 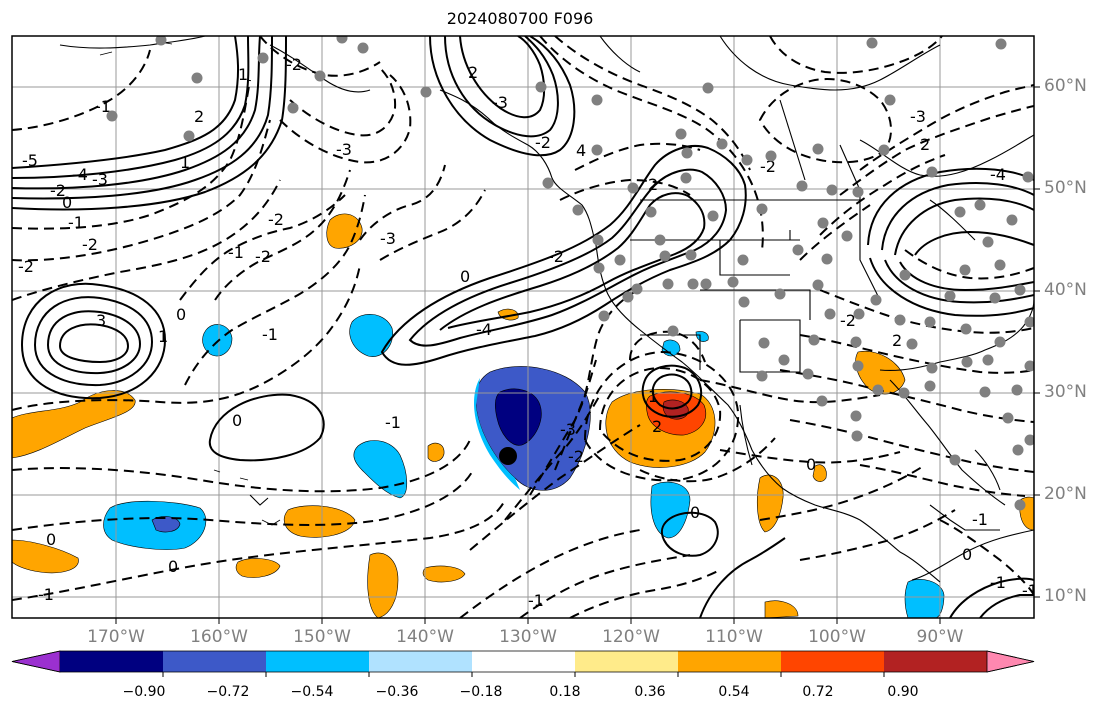 What do you see at coordinates (144, 692) in the screenshot?
I see `colorbar-tick-label: −0.90` at bounding box center [144, 692].